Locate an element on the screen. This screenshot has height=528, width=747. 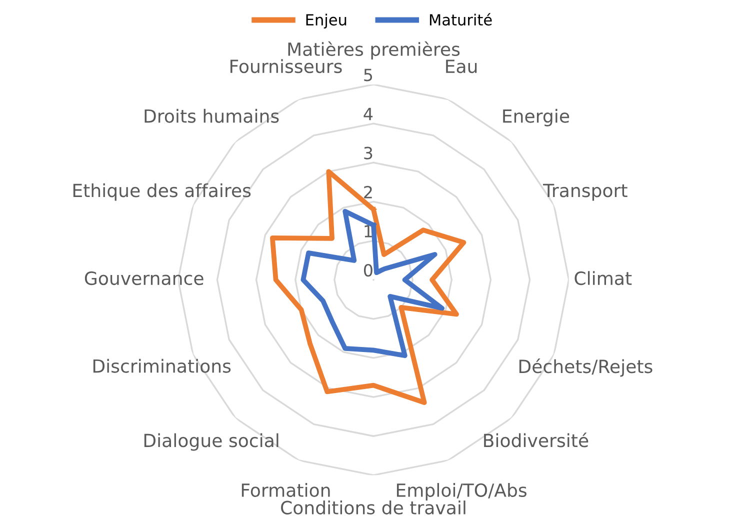
y-tick-label: 5 is located at coordinates (368, 75).